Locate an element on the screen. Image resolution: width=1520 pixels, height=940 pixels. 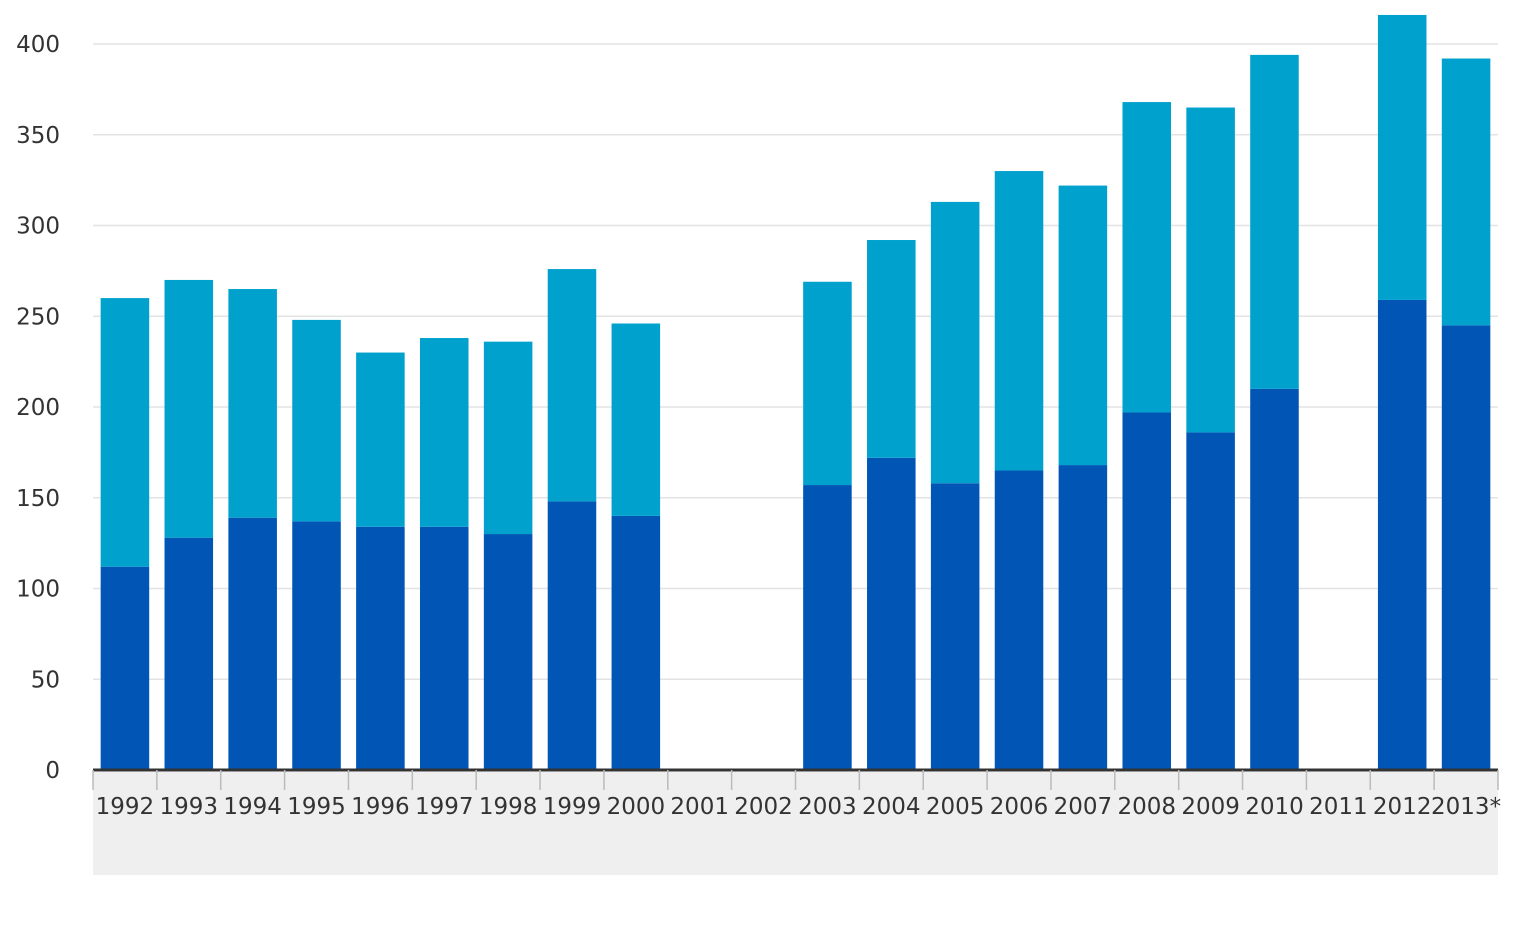
y-tick-label-0: 0 is located at coordinates (52, 771).